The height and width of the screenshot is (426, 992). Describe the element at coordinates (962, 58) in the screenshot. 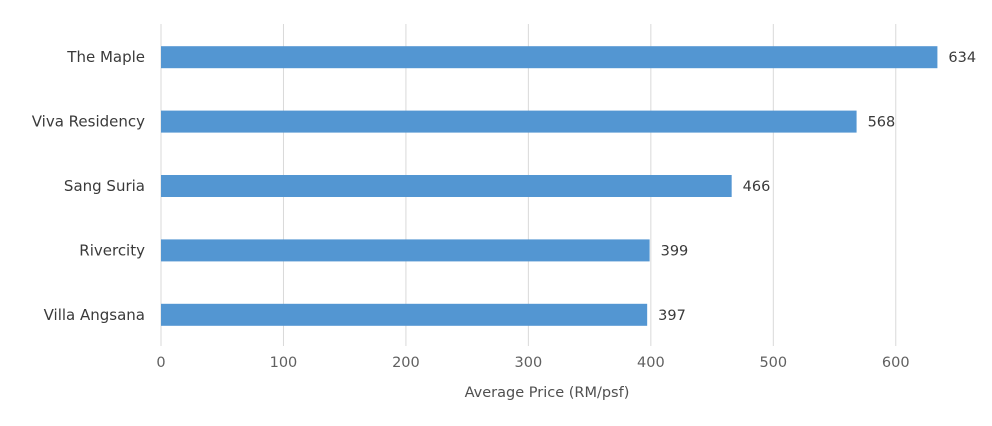

I see `data-label: 634` at that location.